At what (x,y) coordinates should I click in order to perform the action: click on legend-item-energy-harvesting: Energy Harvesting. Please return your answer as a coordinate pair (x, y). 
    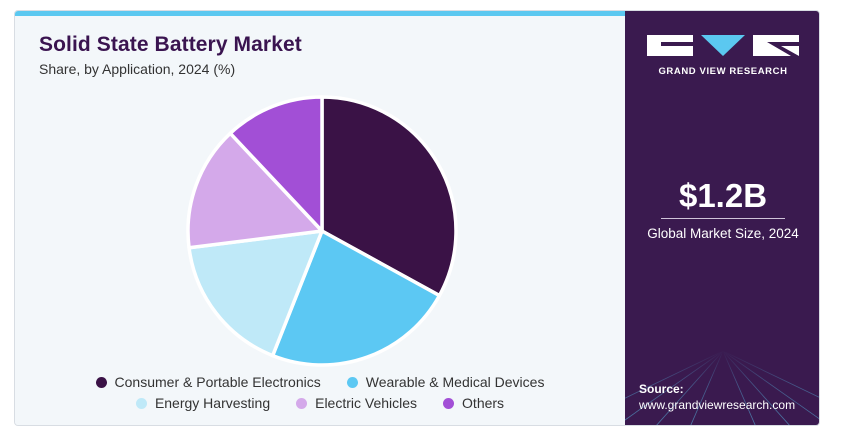
    Looking at the image, I should click on (203, 403).